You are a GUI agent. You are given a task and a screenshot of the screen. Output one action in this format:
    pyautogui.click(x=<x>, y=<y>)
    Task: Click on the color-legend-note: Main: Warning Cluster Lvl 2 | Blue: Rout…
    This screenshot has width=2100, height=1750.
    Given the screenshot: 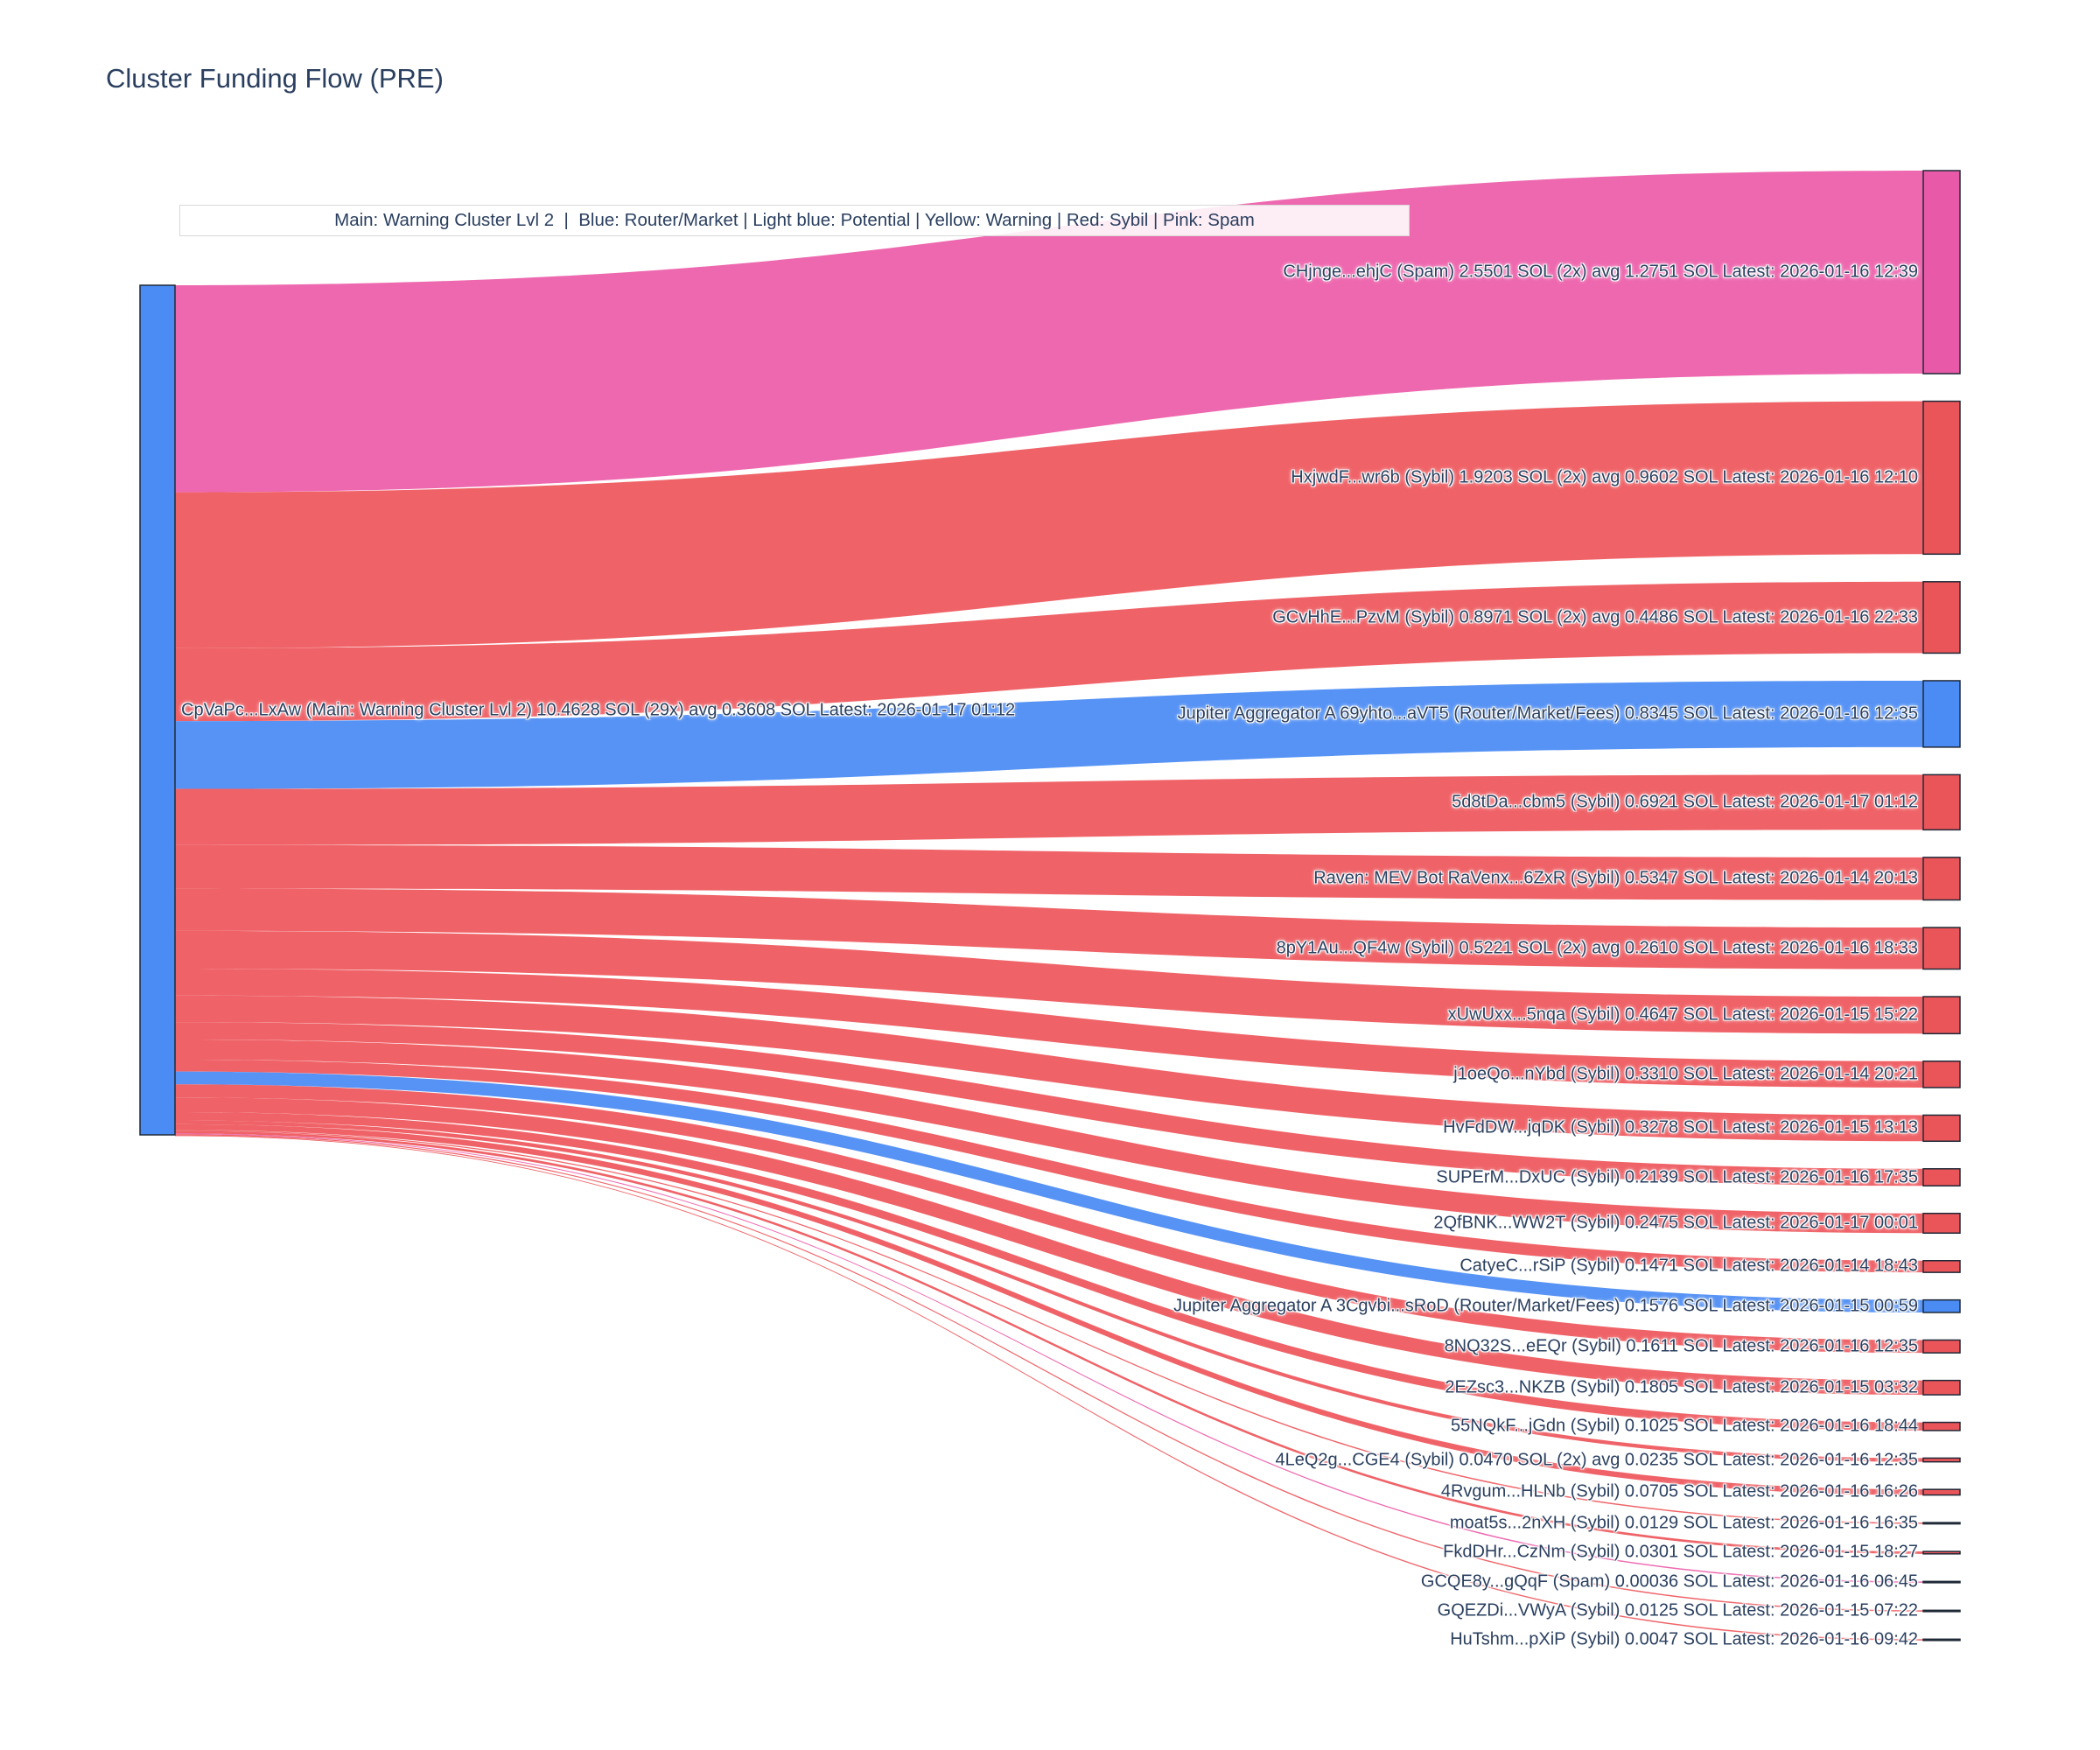 What is the action you would take?
    pyautogui.click(x=794, y=220)
    